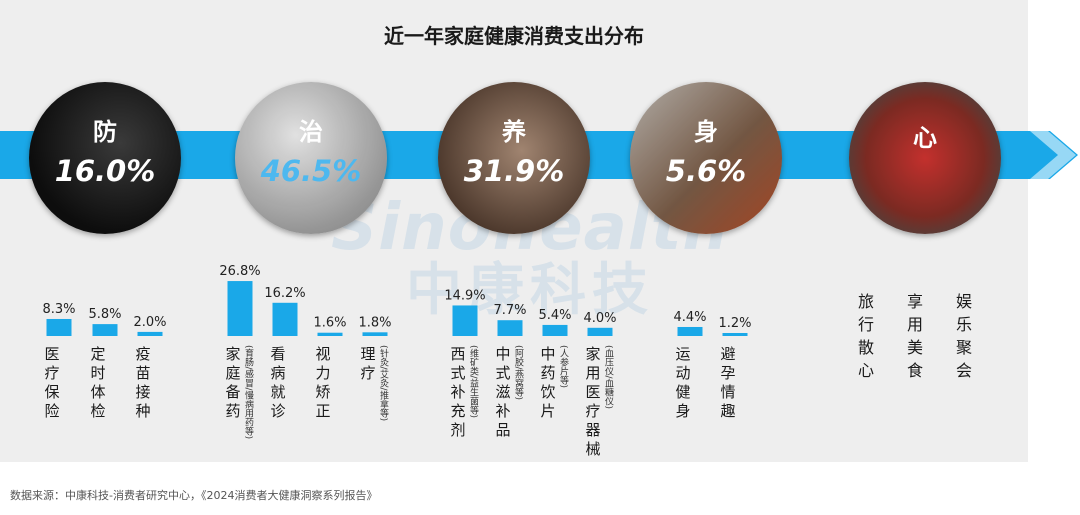 The height and width of the screenshot is (515, 1080). I want to click on category-circle-xin: 心, so click(925, 158).